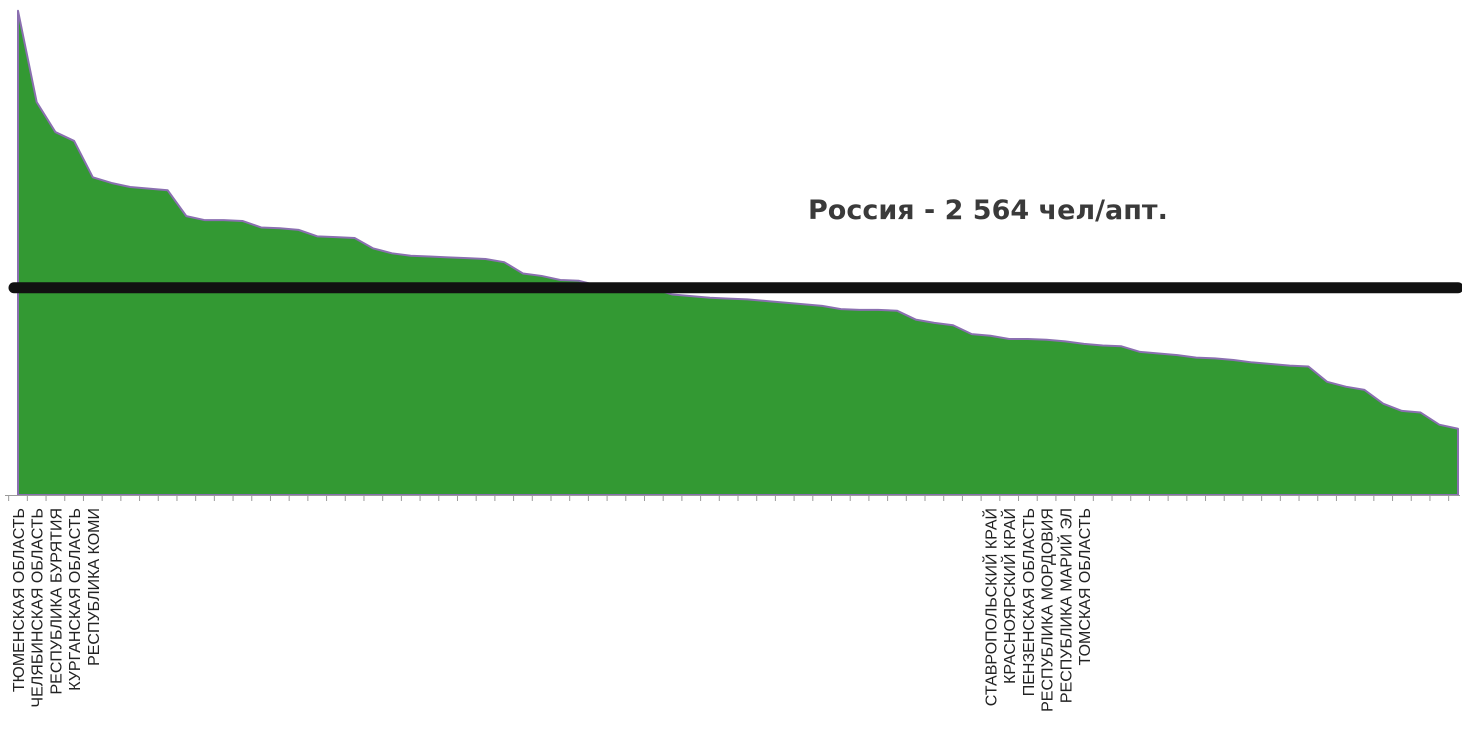  What do you see at coordinates (1029, 602) in the screenshot?
I see `x-tick-label: ПЕНЗЕНСКАЯ ОБЛАСТЬ` at bounding box center [1029, 602].